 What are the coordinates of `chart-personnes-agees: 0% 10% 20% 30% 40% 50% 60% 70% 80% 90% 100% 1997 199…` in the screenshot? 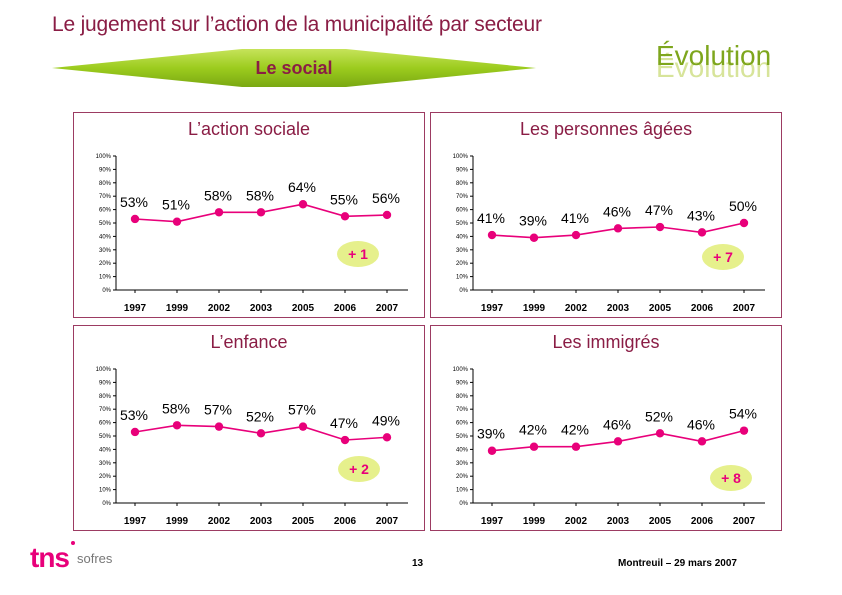 It's located at (609, 234).